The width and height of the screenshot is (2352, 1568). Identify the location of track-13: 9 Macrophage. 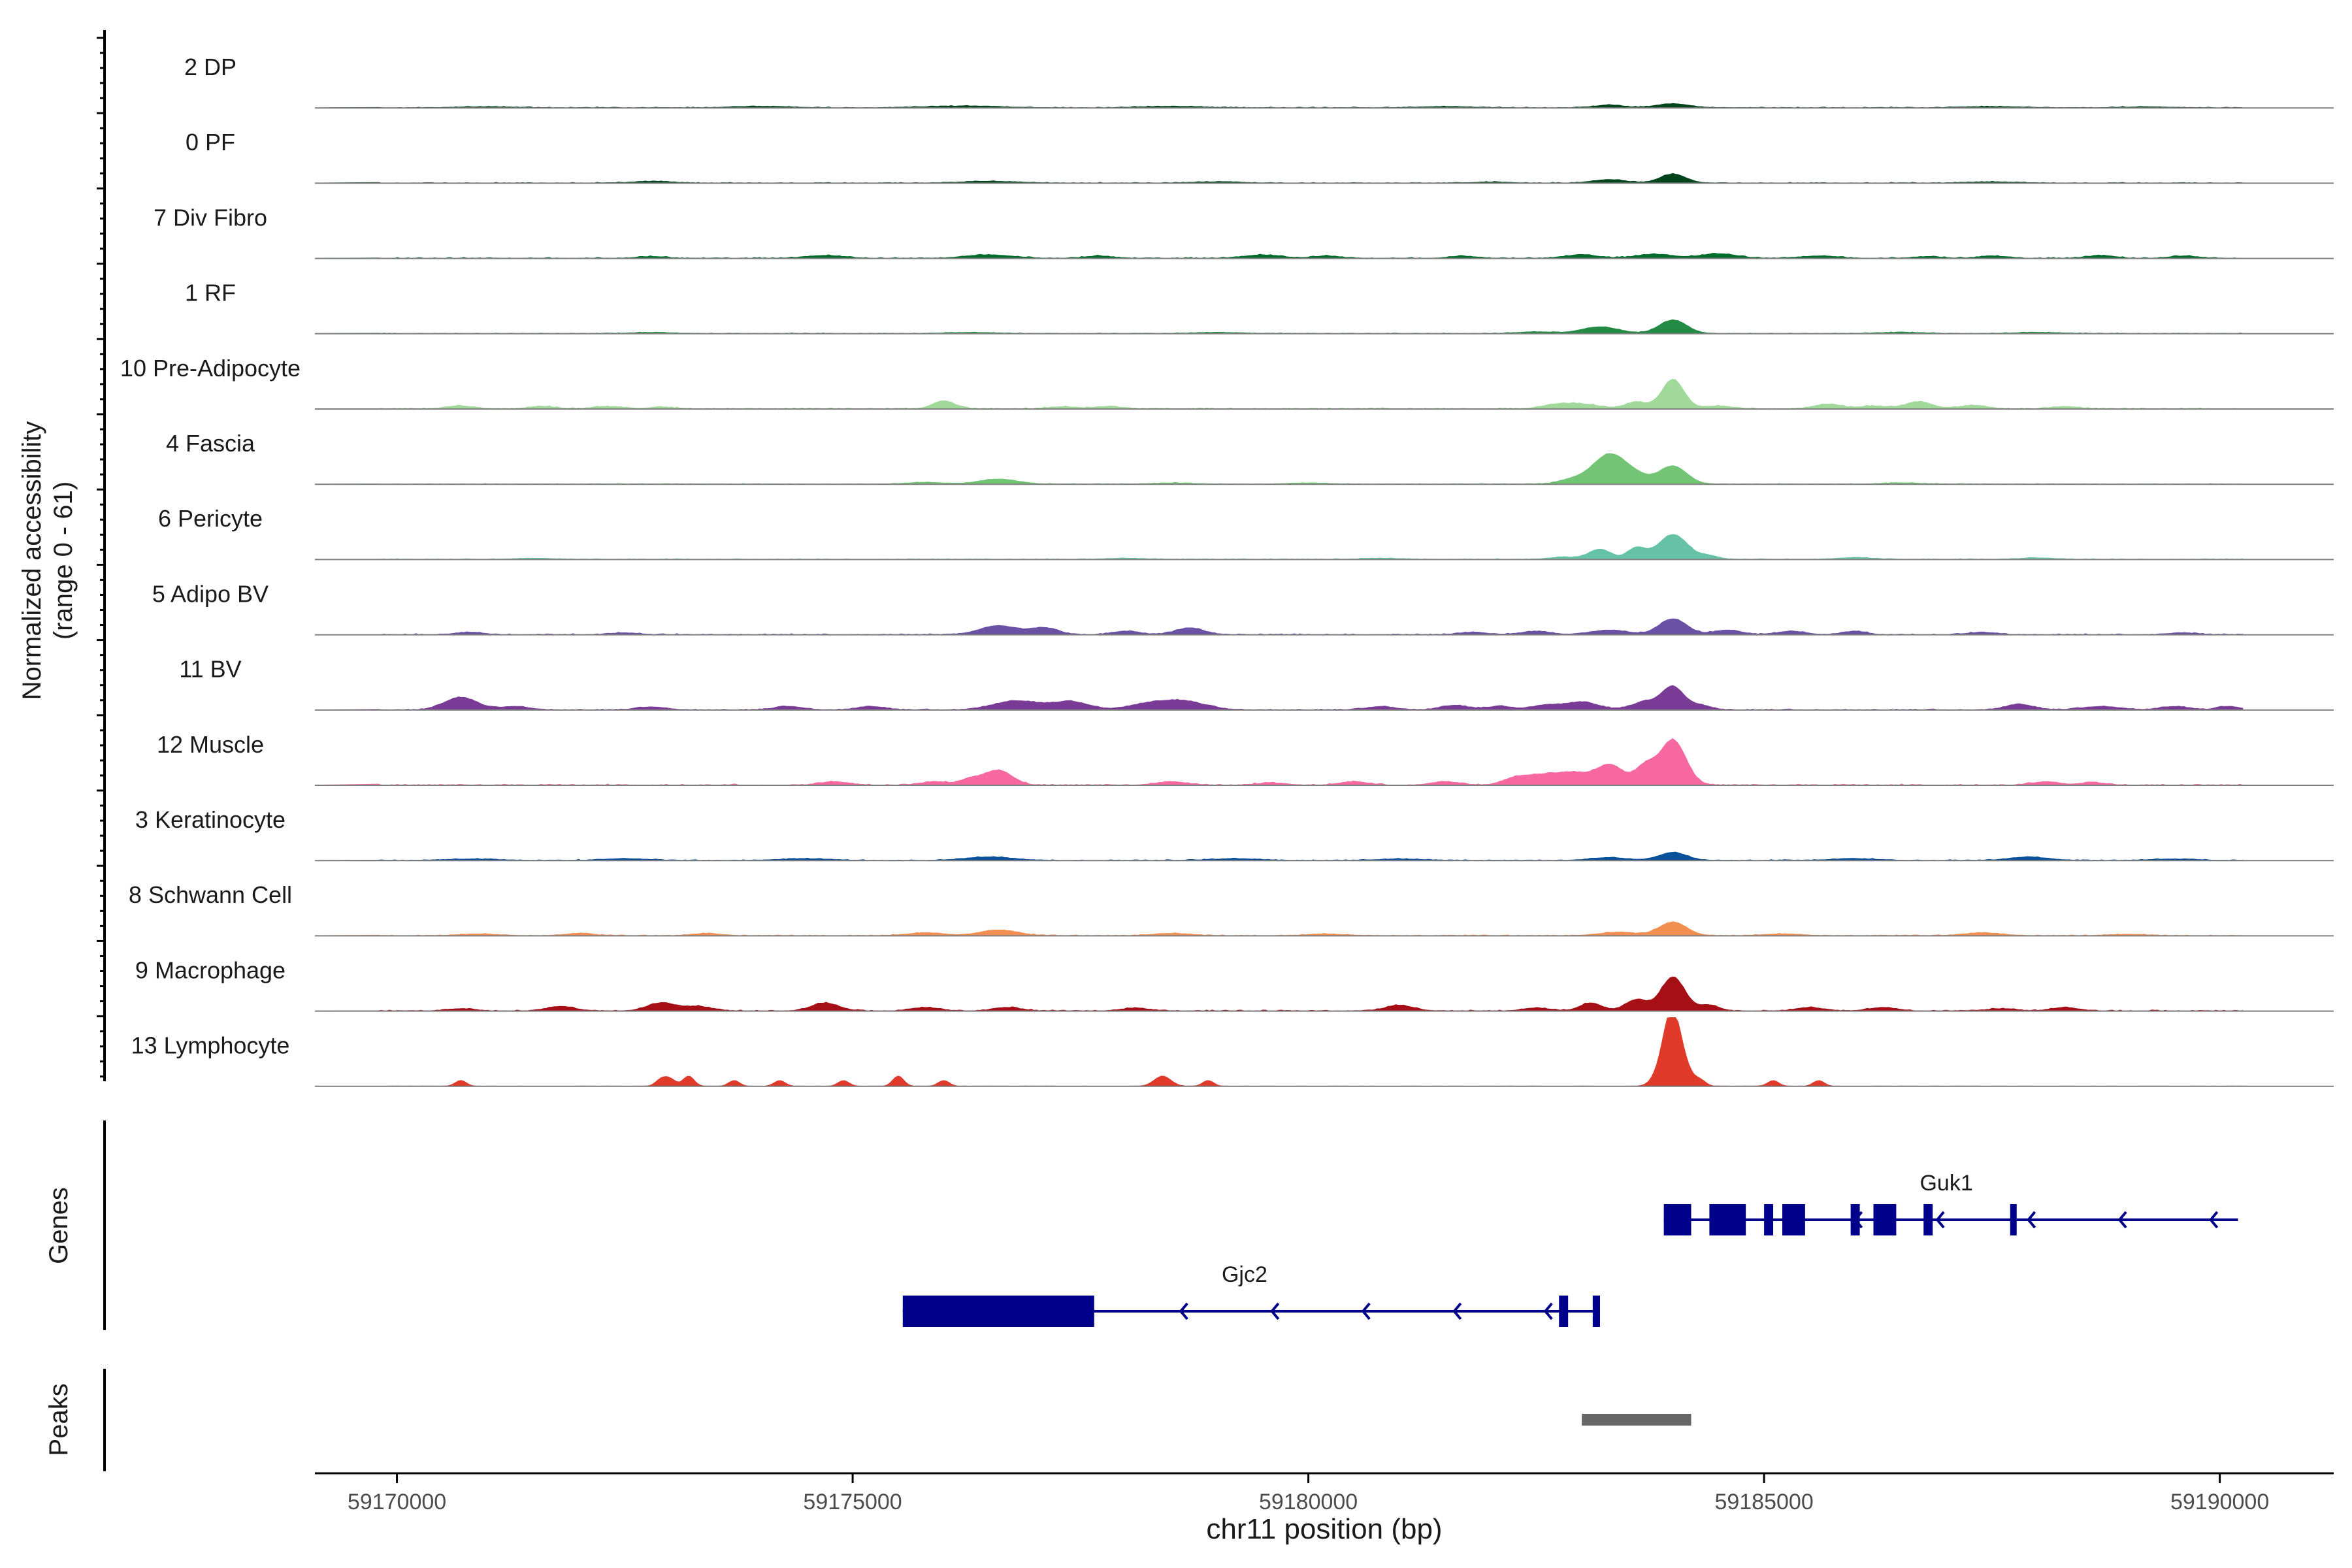
(1234, 984).